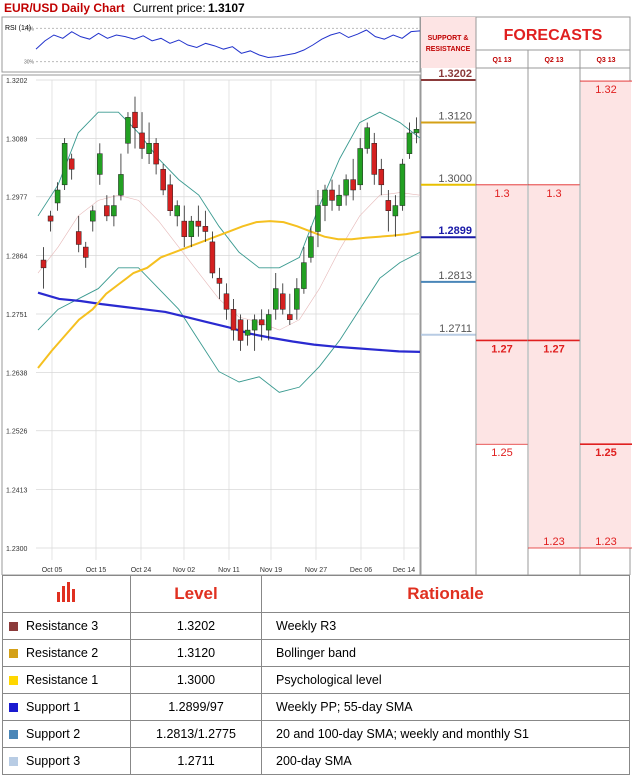  I want to click on sr-column-frame, so click(448, 295).